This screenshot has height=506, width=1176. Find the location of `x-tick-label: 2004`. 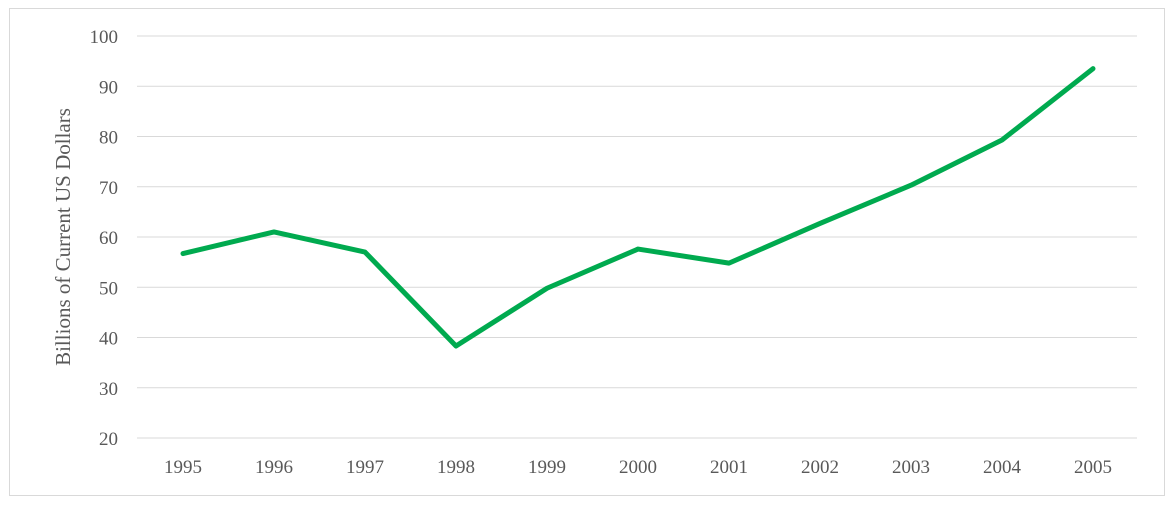

x-tick-label: 2004 is located at coordinates (1002, 467).